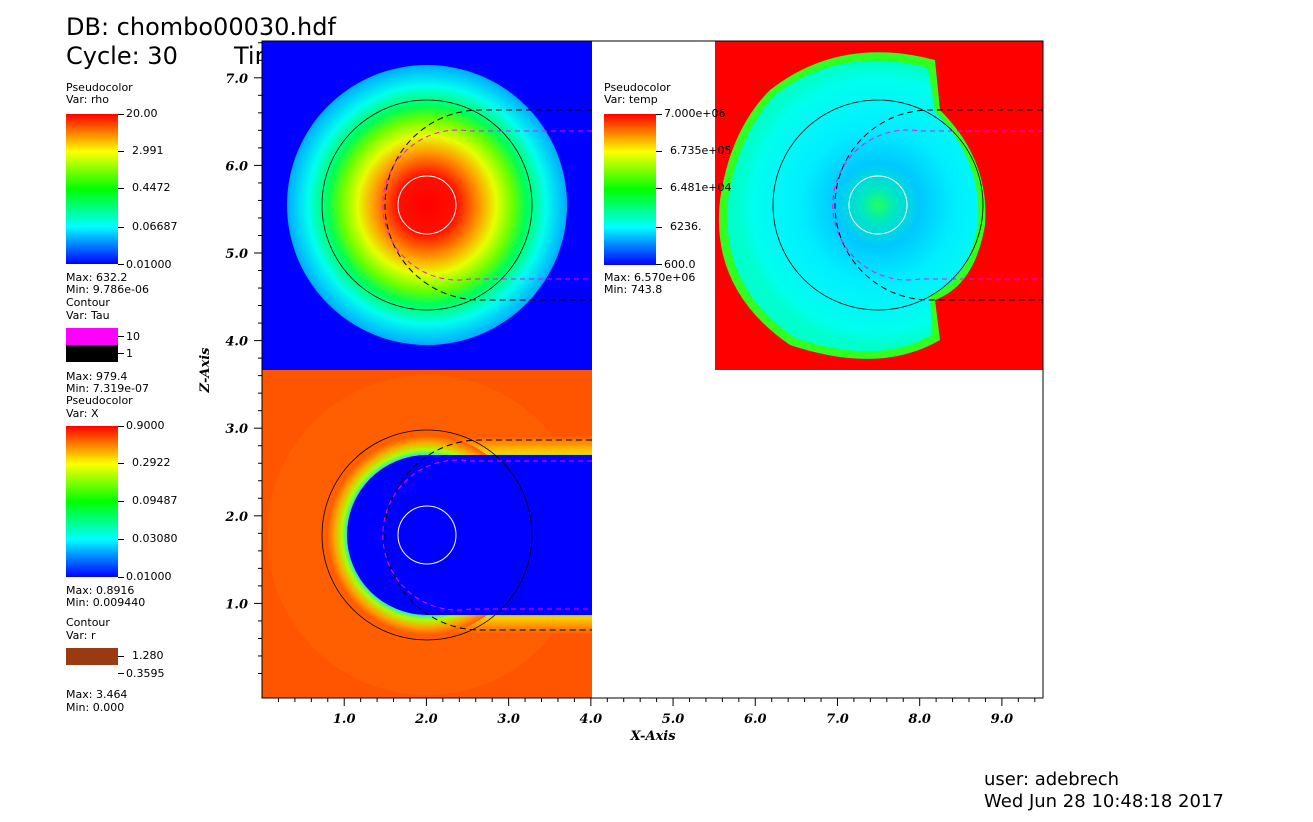 The width and height of the screenshot is (1313, 822). What do you see at coordinates (155, 226) in the screenshot?
I see `rho-tick-3: 0.06687` at bounding box center [155, 226].